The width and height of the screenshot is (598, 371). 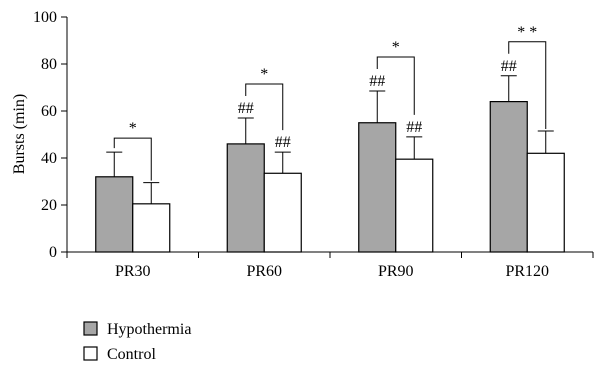 What do you see at coordinates (264, 271) in the screenshot?
I see `x-tick-label: PR60` at bounding box center [264, 271].